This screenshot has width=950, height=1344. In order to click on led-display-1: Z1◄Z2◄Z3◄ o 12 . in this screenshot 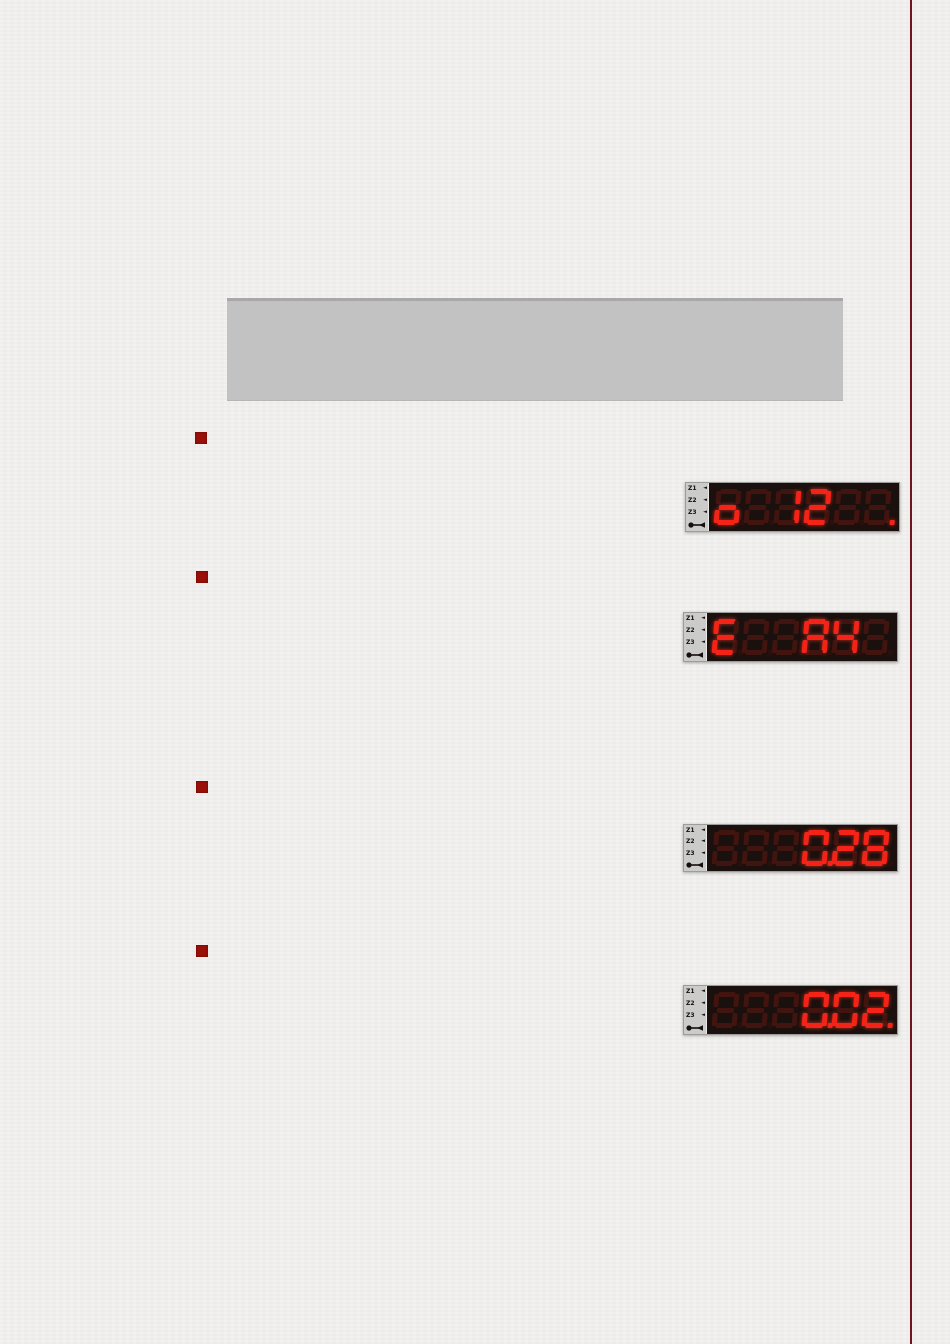, I will do `click(792, 507)`.